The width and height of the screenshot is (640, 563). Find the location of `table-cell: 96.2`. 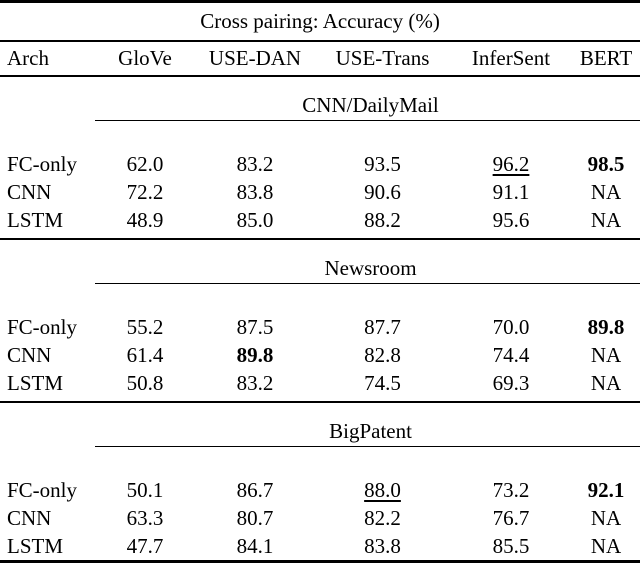

table-cell: 96.2 is located at coordinates (511, 164).